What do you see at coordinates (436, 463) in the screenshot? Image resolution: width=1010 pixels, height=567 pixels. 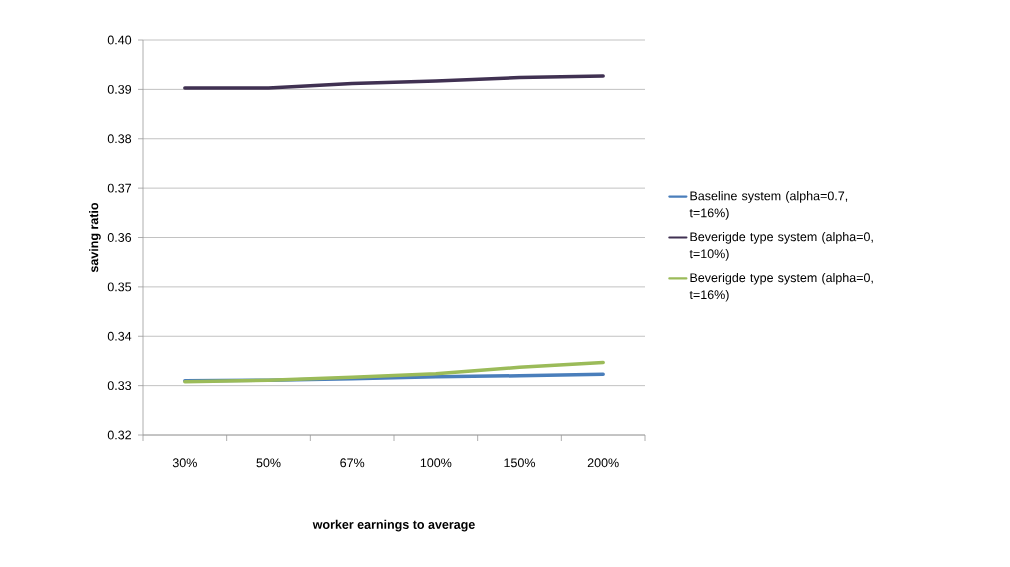 I see `x-tick-label: 100%` at bounding box center [436, 463].